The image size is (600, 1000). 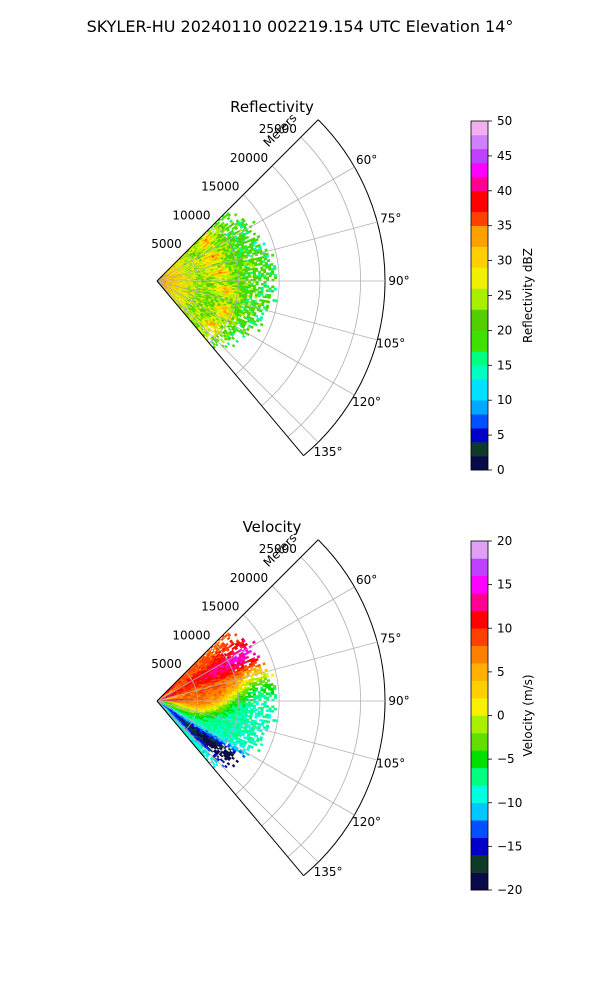 I want to click on range-tick-label: 20000, so click(x=249, y=578).